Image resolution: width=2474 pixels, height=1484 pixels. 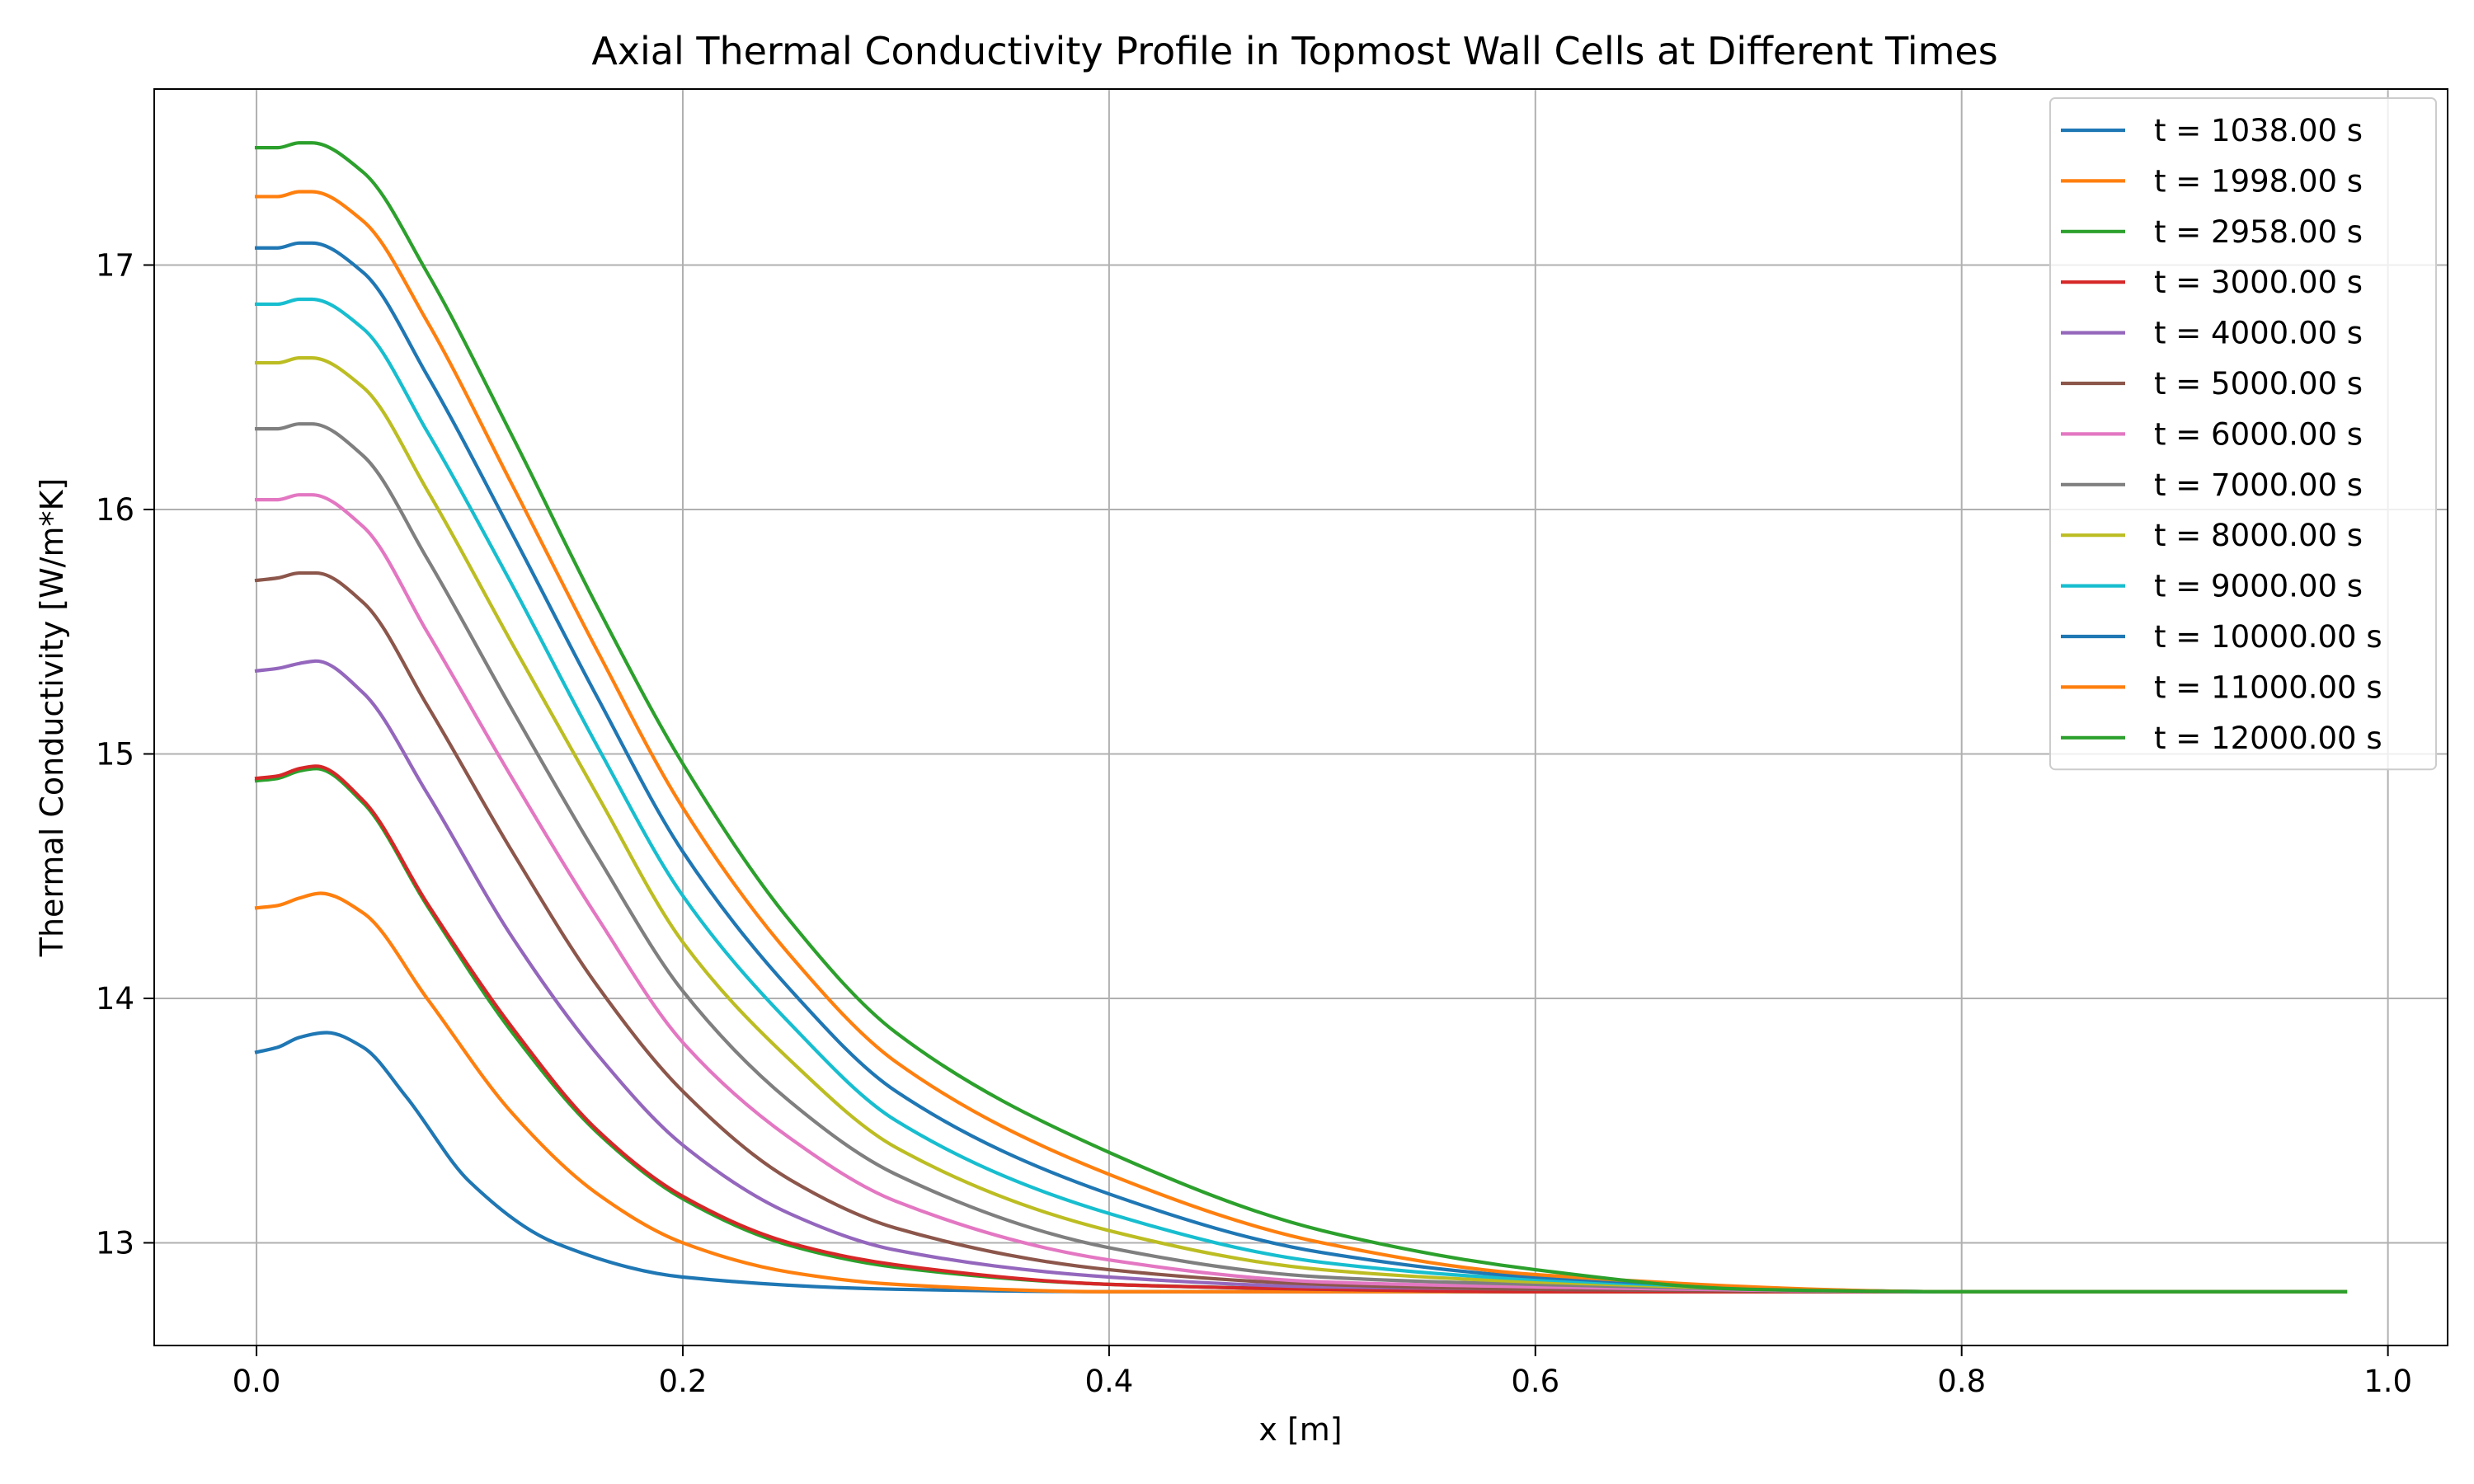 I want to click on legend-label: t = 4000.00 s, so click(x=2258, y=333).